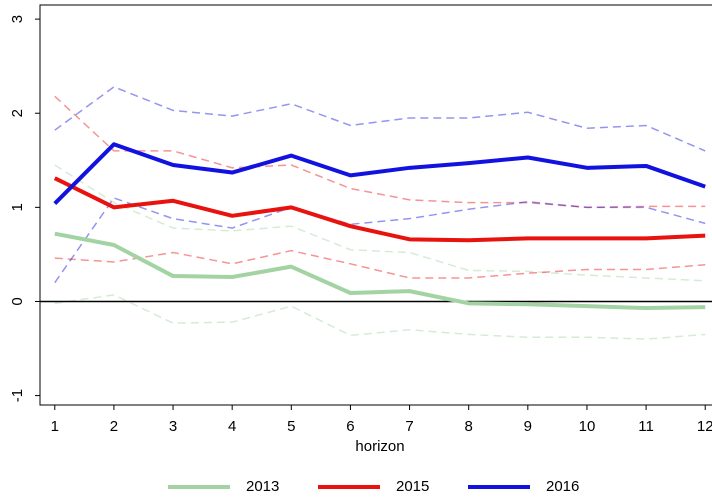 The height and width of the screenshot is (500, 712). I want to click on x-tick-label: 10, so click(587, 426).